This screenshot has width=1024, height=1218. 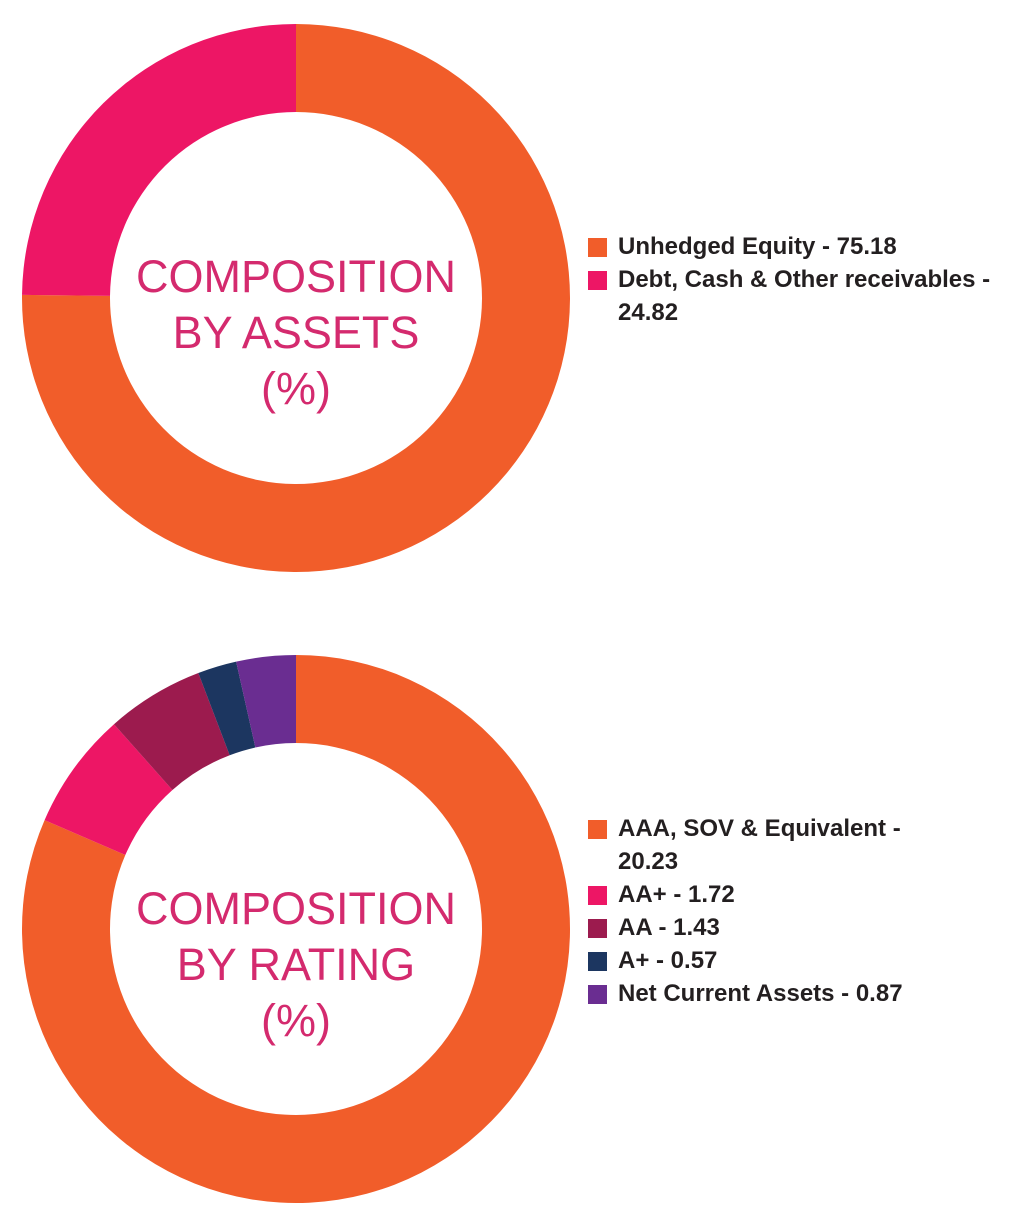 I want to click on assets-title-line-3: (%), so click(x=296, y=388).